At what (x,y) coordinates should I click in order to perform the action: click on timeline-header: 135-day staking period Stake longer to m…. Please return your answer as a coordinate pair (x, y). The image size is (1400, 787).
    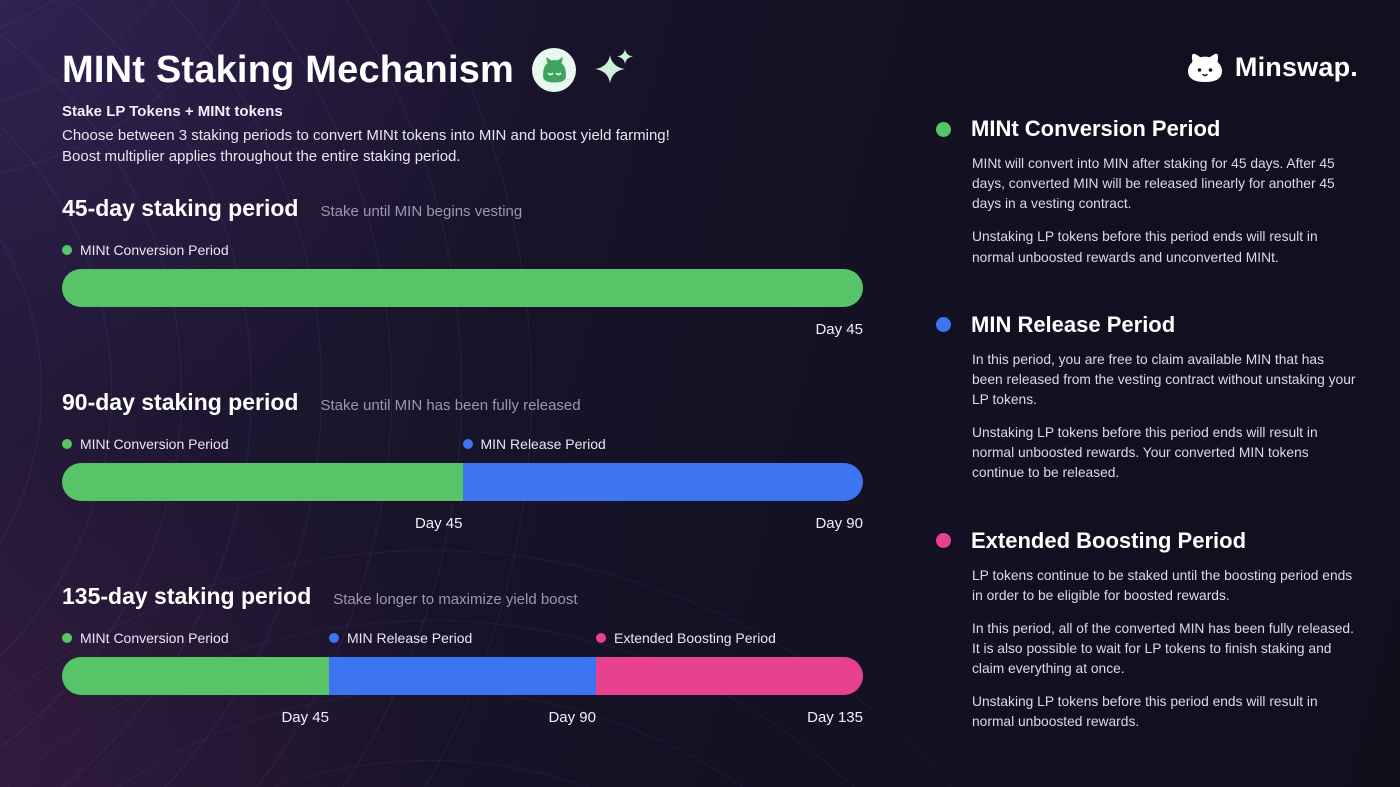
    Looking at the image, I should click on (462, 596).